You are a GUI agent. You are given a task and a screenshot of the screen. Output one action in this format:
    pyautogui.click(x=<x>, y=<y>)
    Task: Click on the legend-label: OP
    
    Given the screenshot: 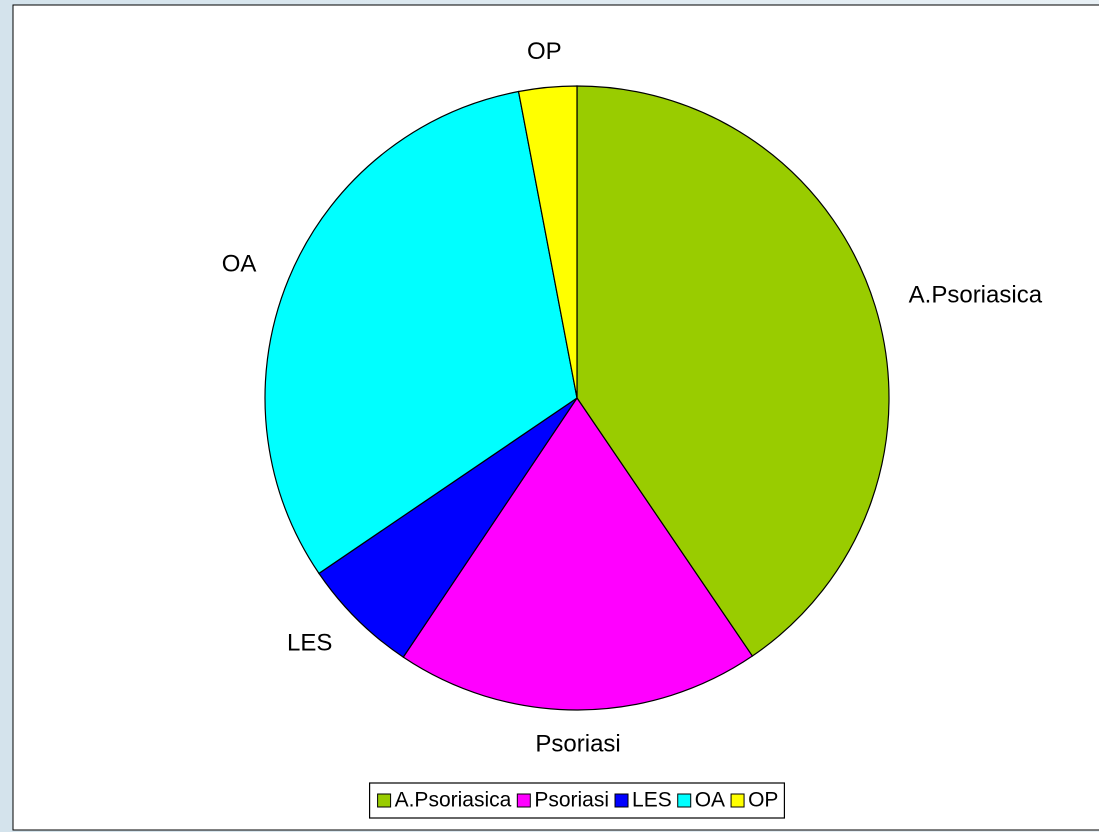 What is the action you would take?
    pyautogui.click(x=763, y=800)
    